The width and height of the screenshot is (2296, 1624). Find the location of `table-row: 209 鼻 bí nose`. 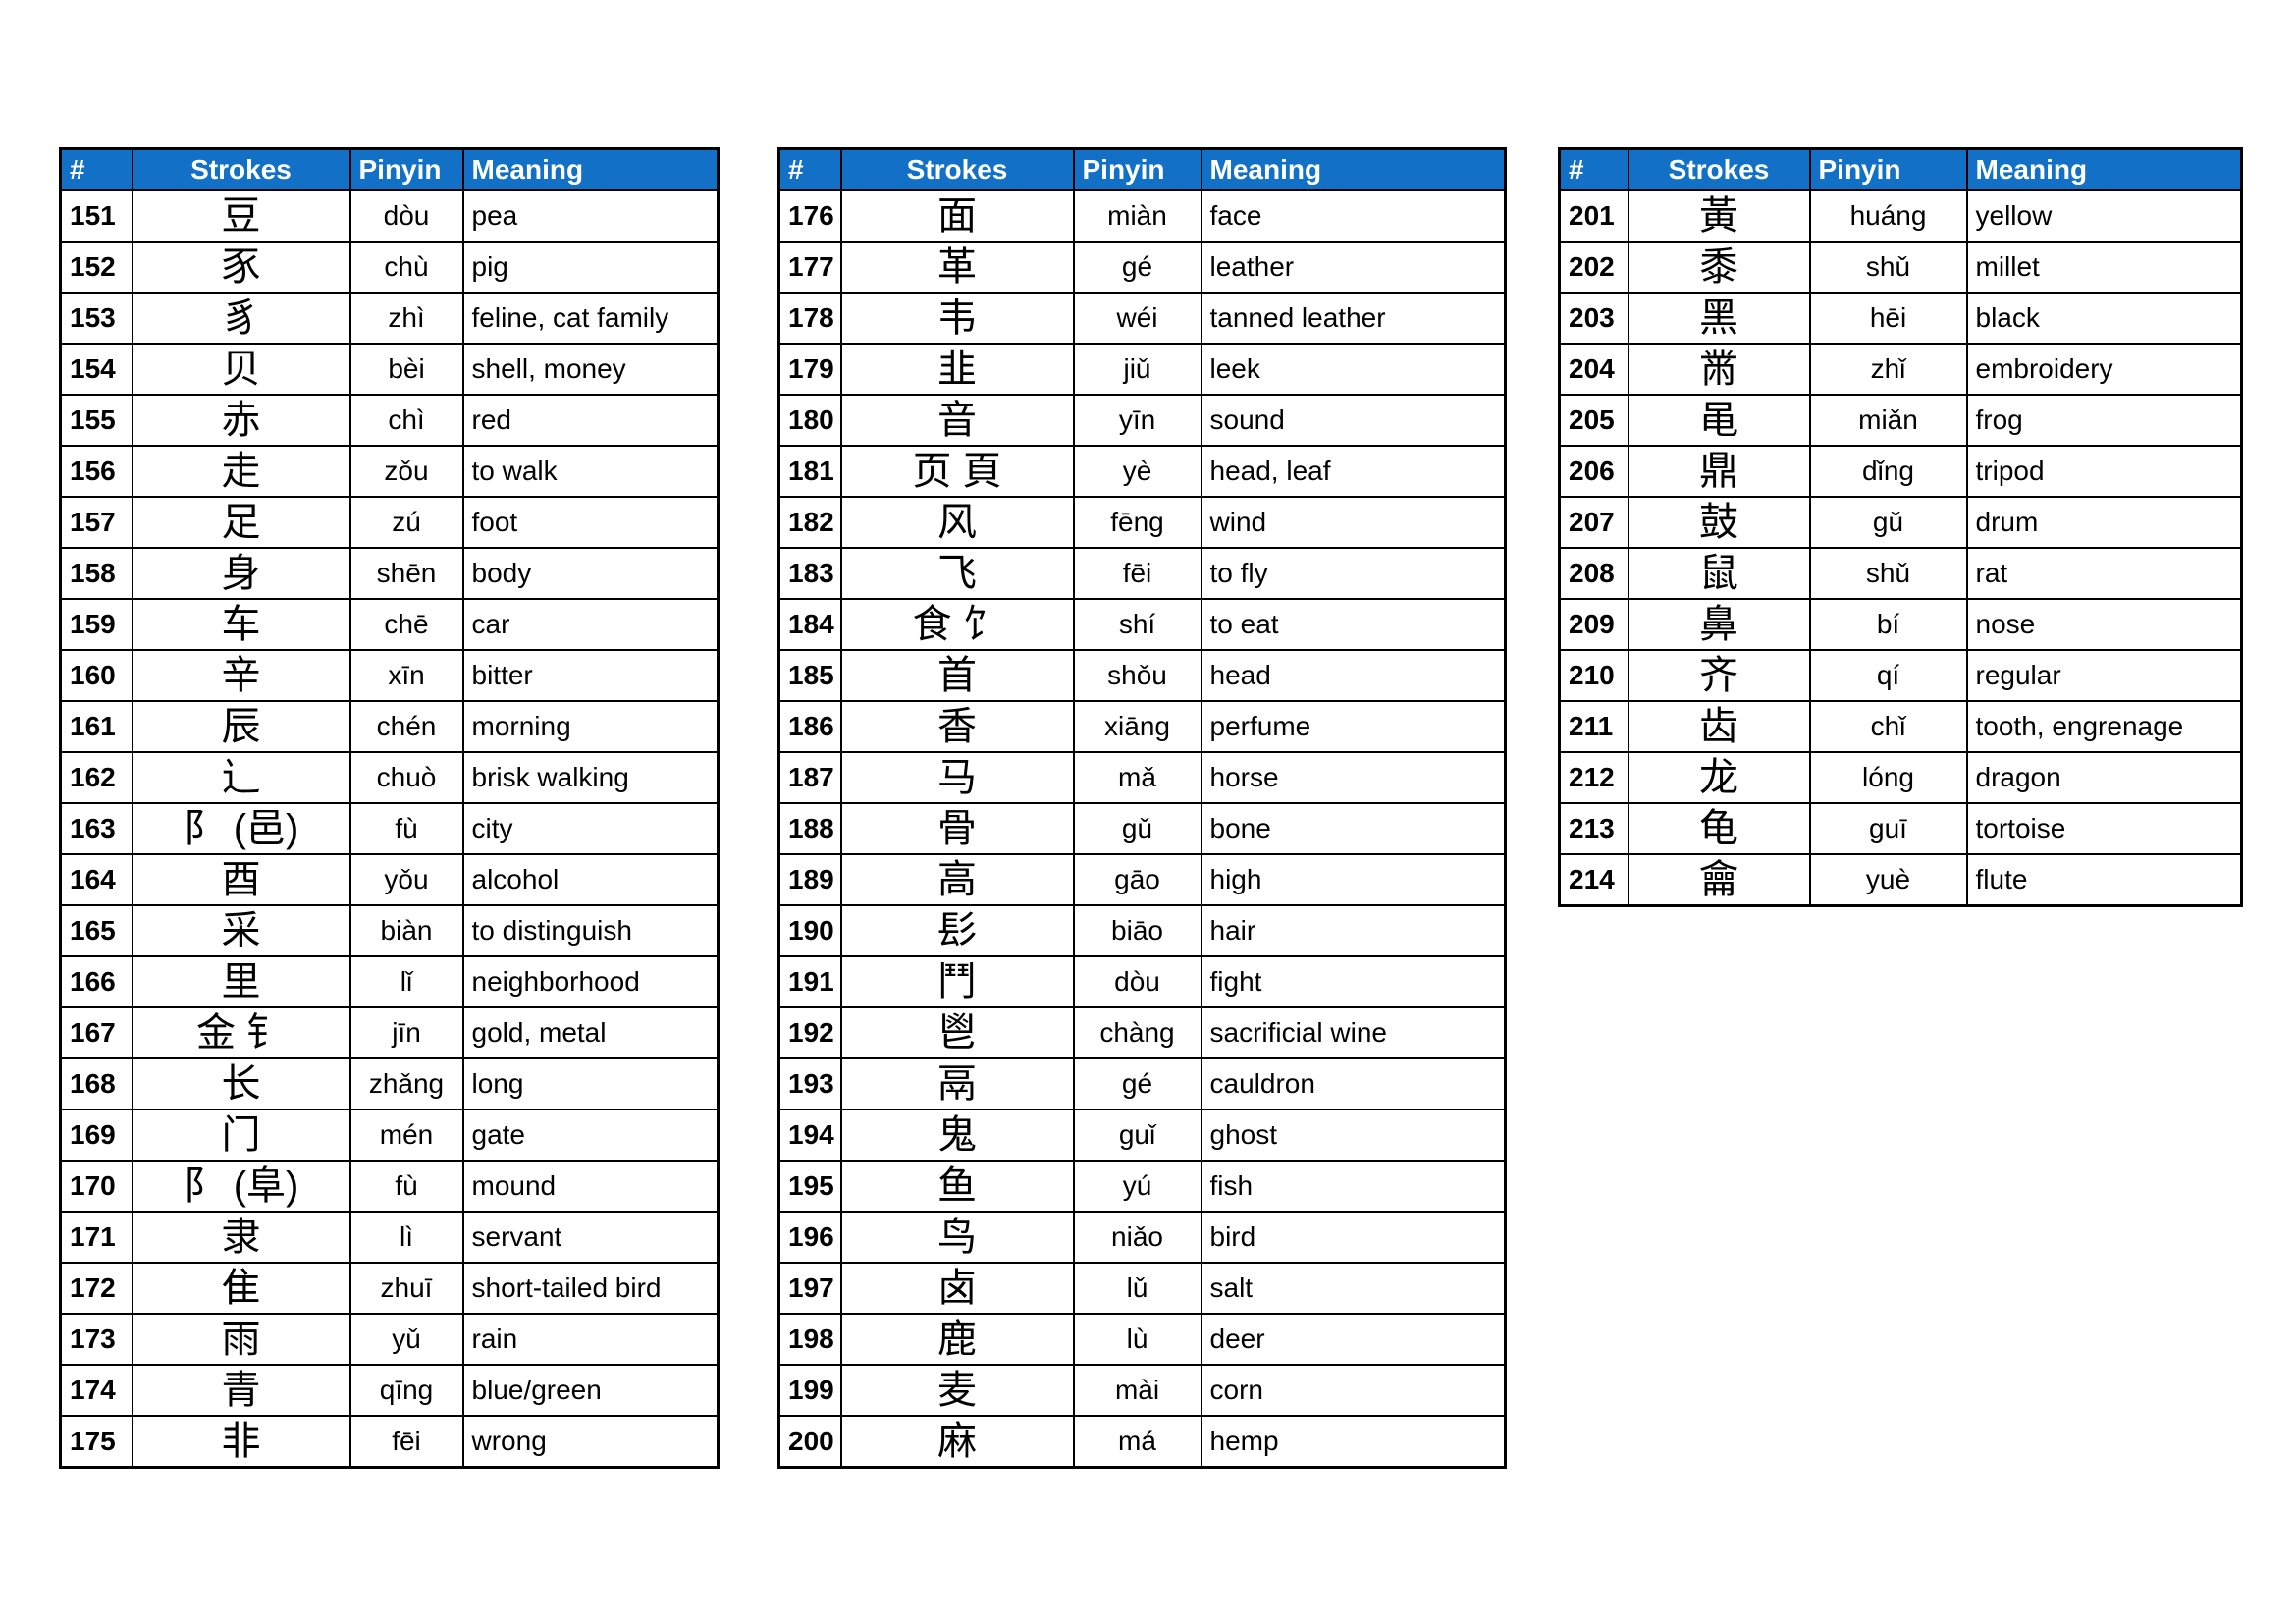

table-row: 209 鼻 bí nose is located at coordinates (1900, 624).